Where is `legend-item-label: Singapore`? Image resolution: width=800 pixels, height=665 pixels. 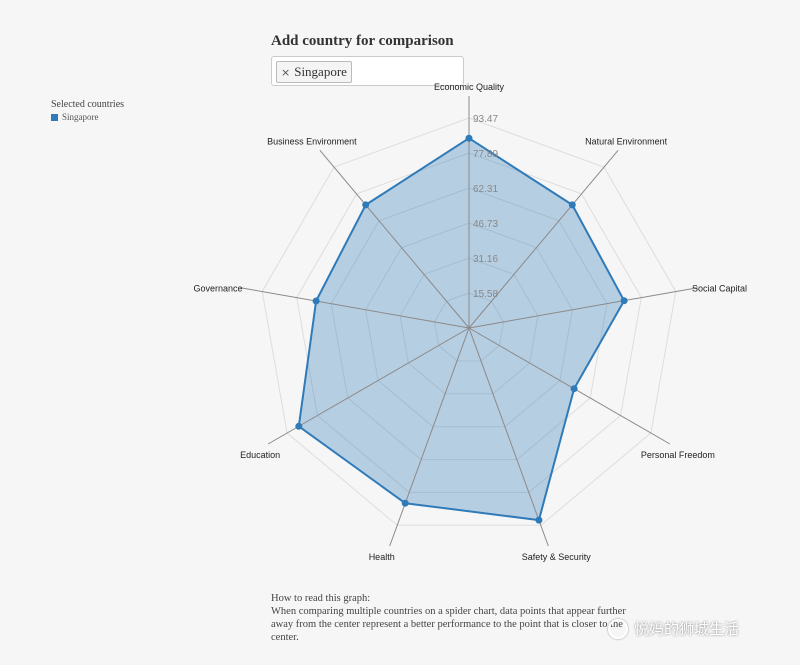 legend-item-label: Singapore is located at coordinates (80, 117).